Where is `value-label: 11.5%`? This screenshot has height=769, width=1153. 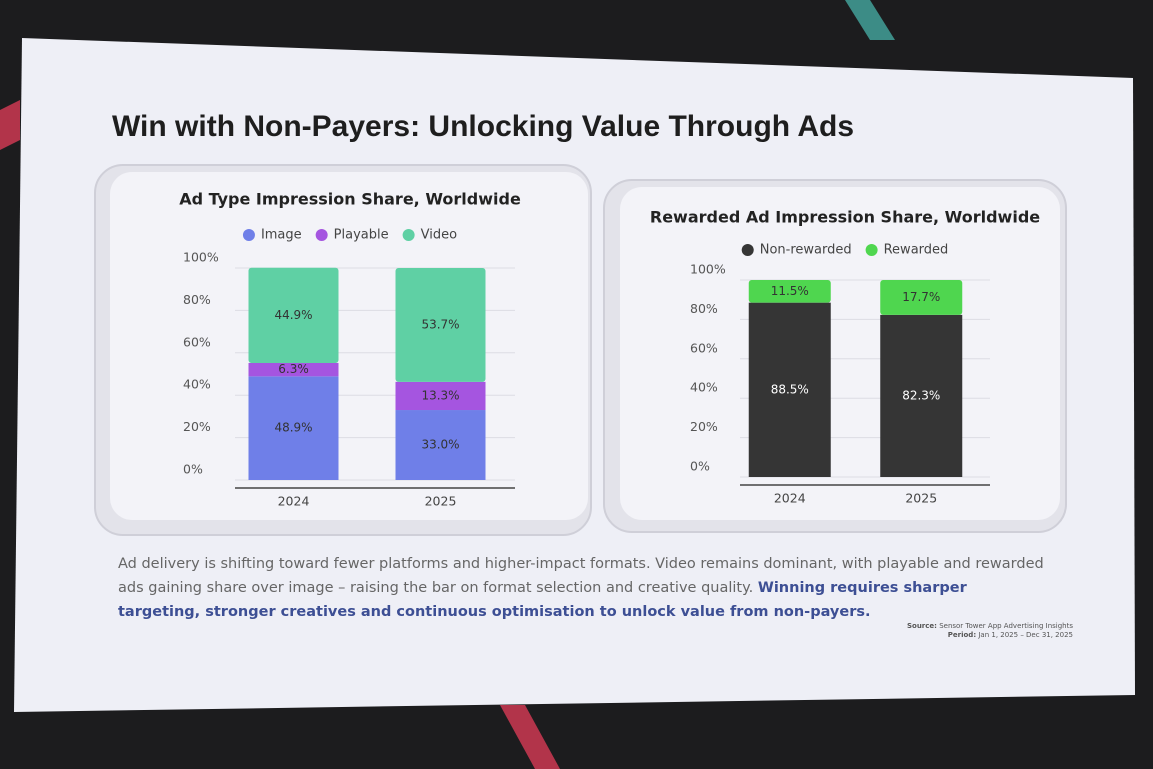
value-label: 11.5% is located at coordinates (790, 291).